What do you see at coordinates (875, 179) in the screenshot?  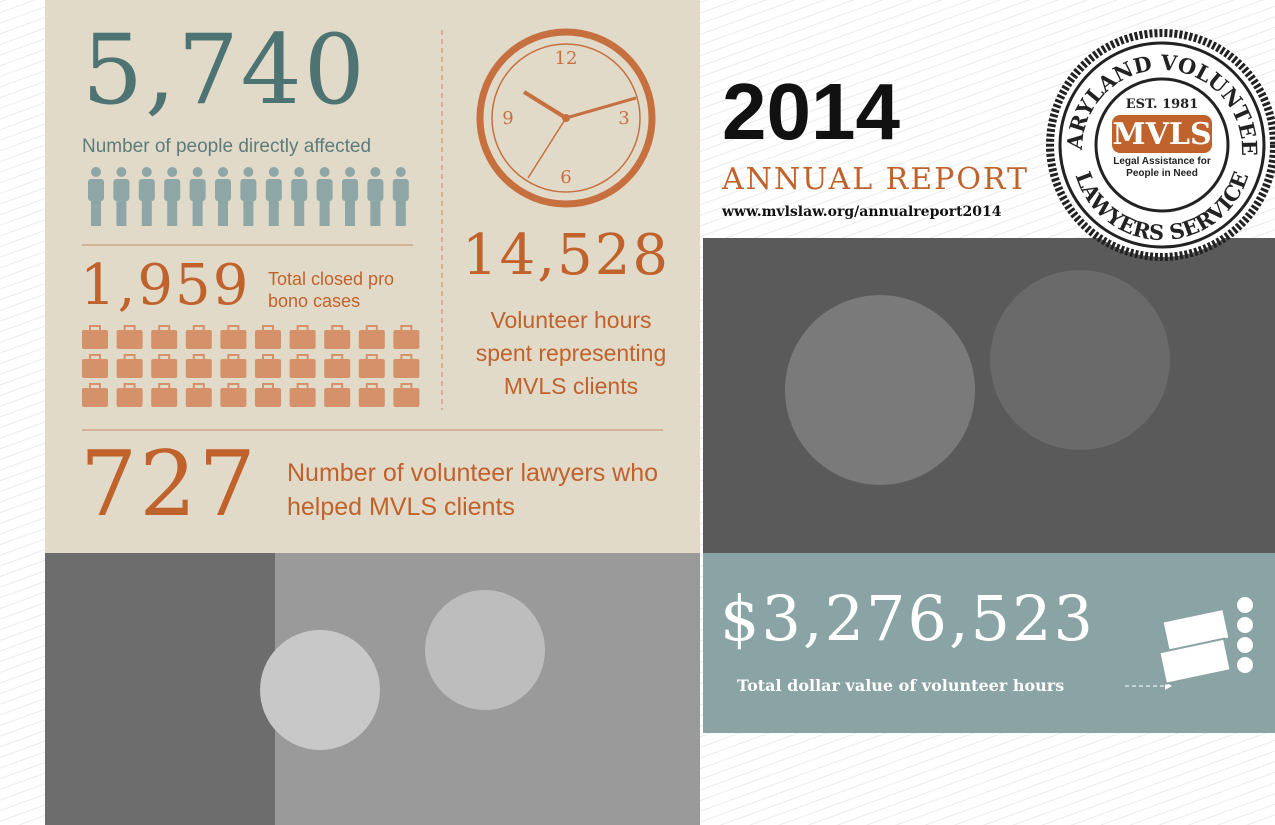 I see `report-title: ANNUAL REPORT` at bounding box center [875, 179].